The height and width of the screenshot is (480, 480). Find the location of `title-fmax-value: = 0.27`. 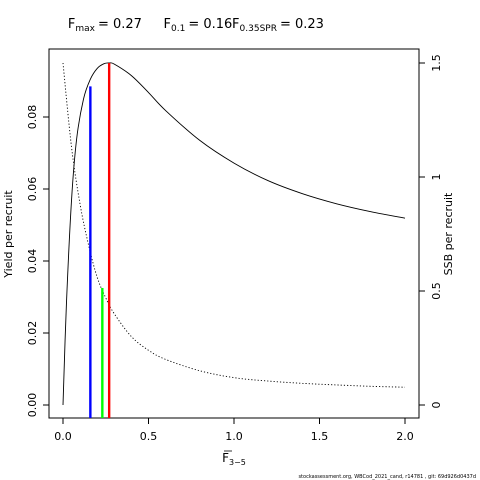

title-fmax-value: = 0.27 is located at coordinates (120, 24).